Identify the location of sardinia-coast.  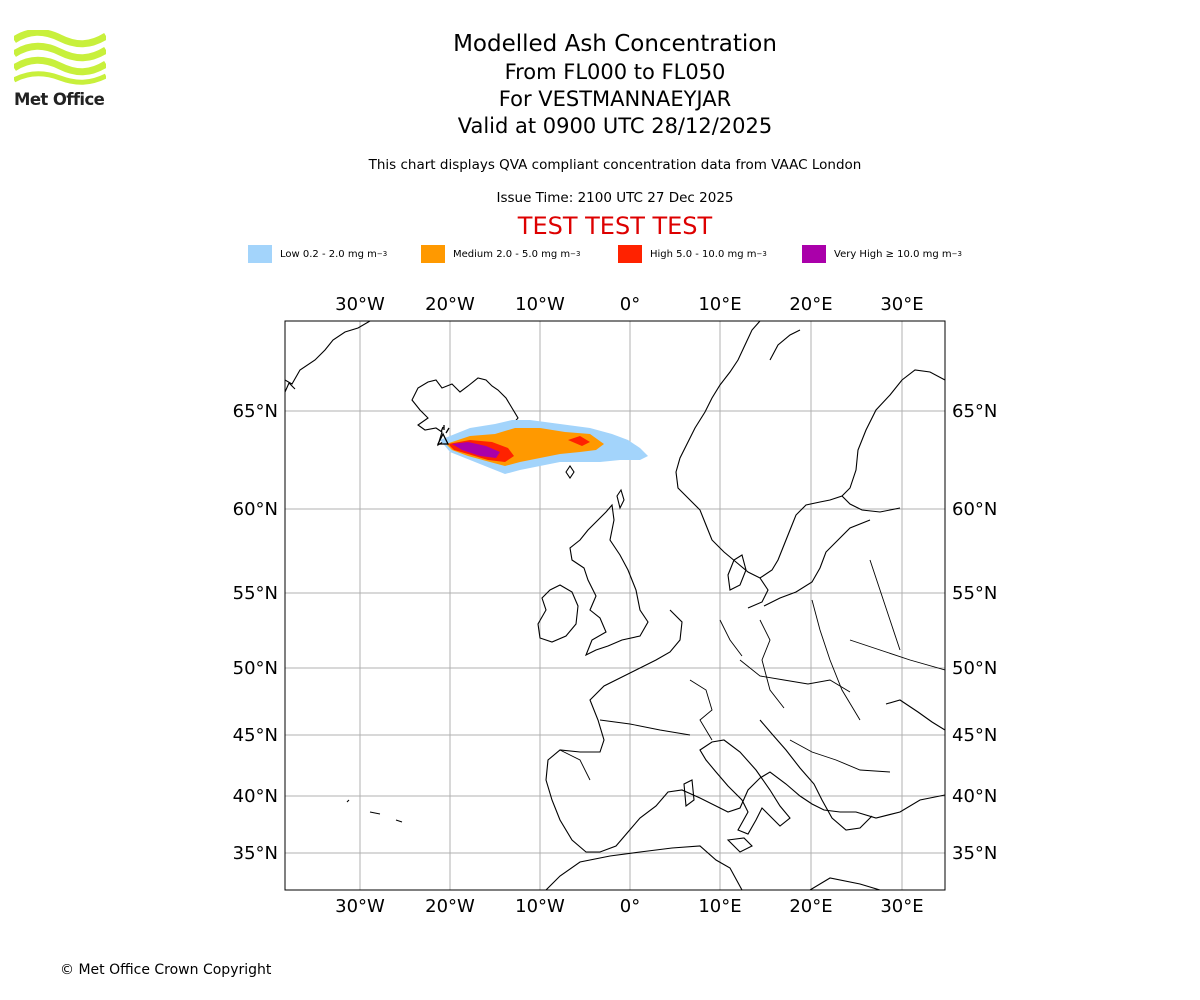
(689, 793).